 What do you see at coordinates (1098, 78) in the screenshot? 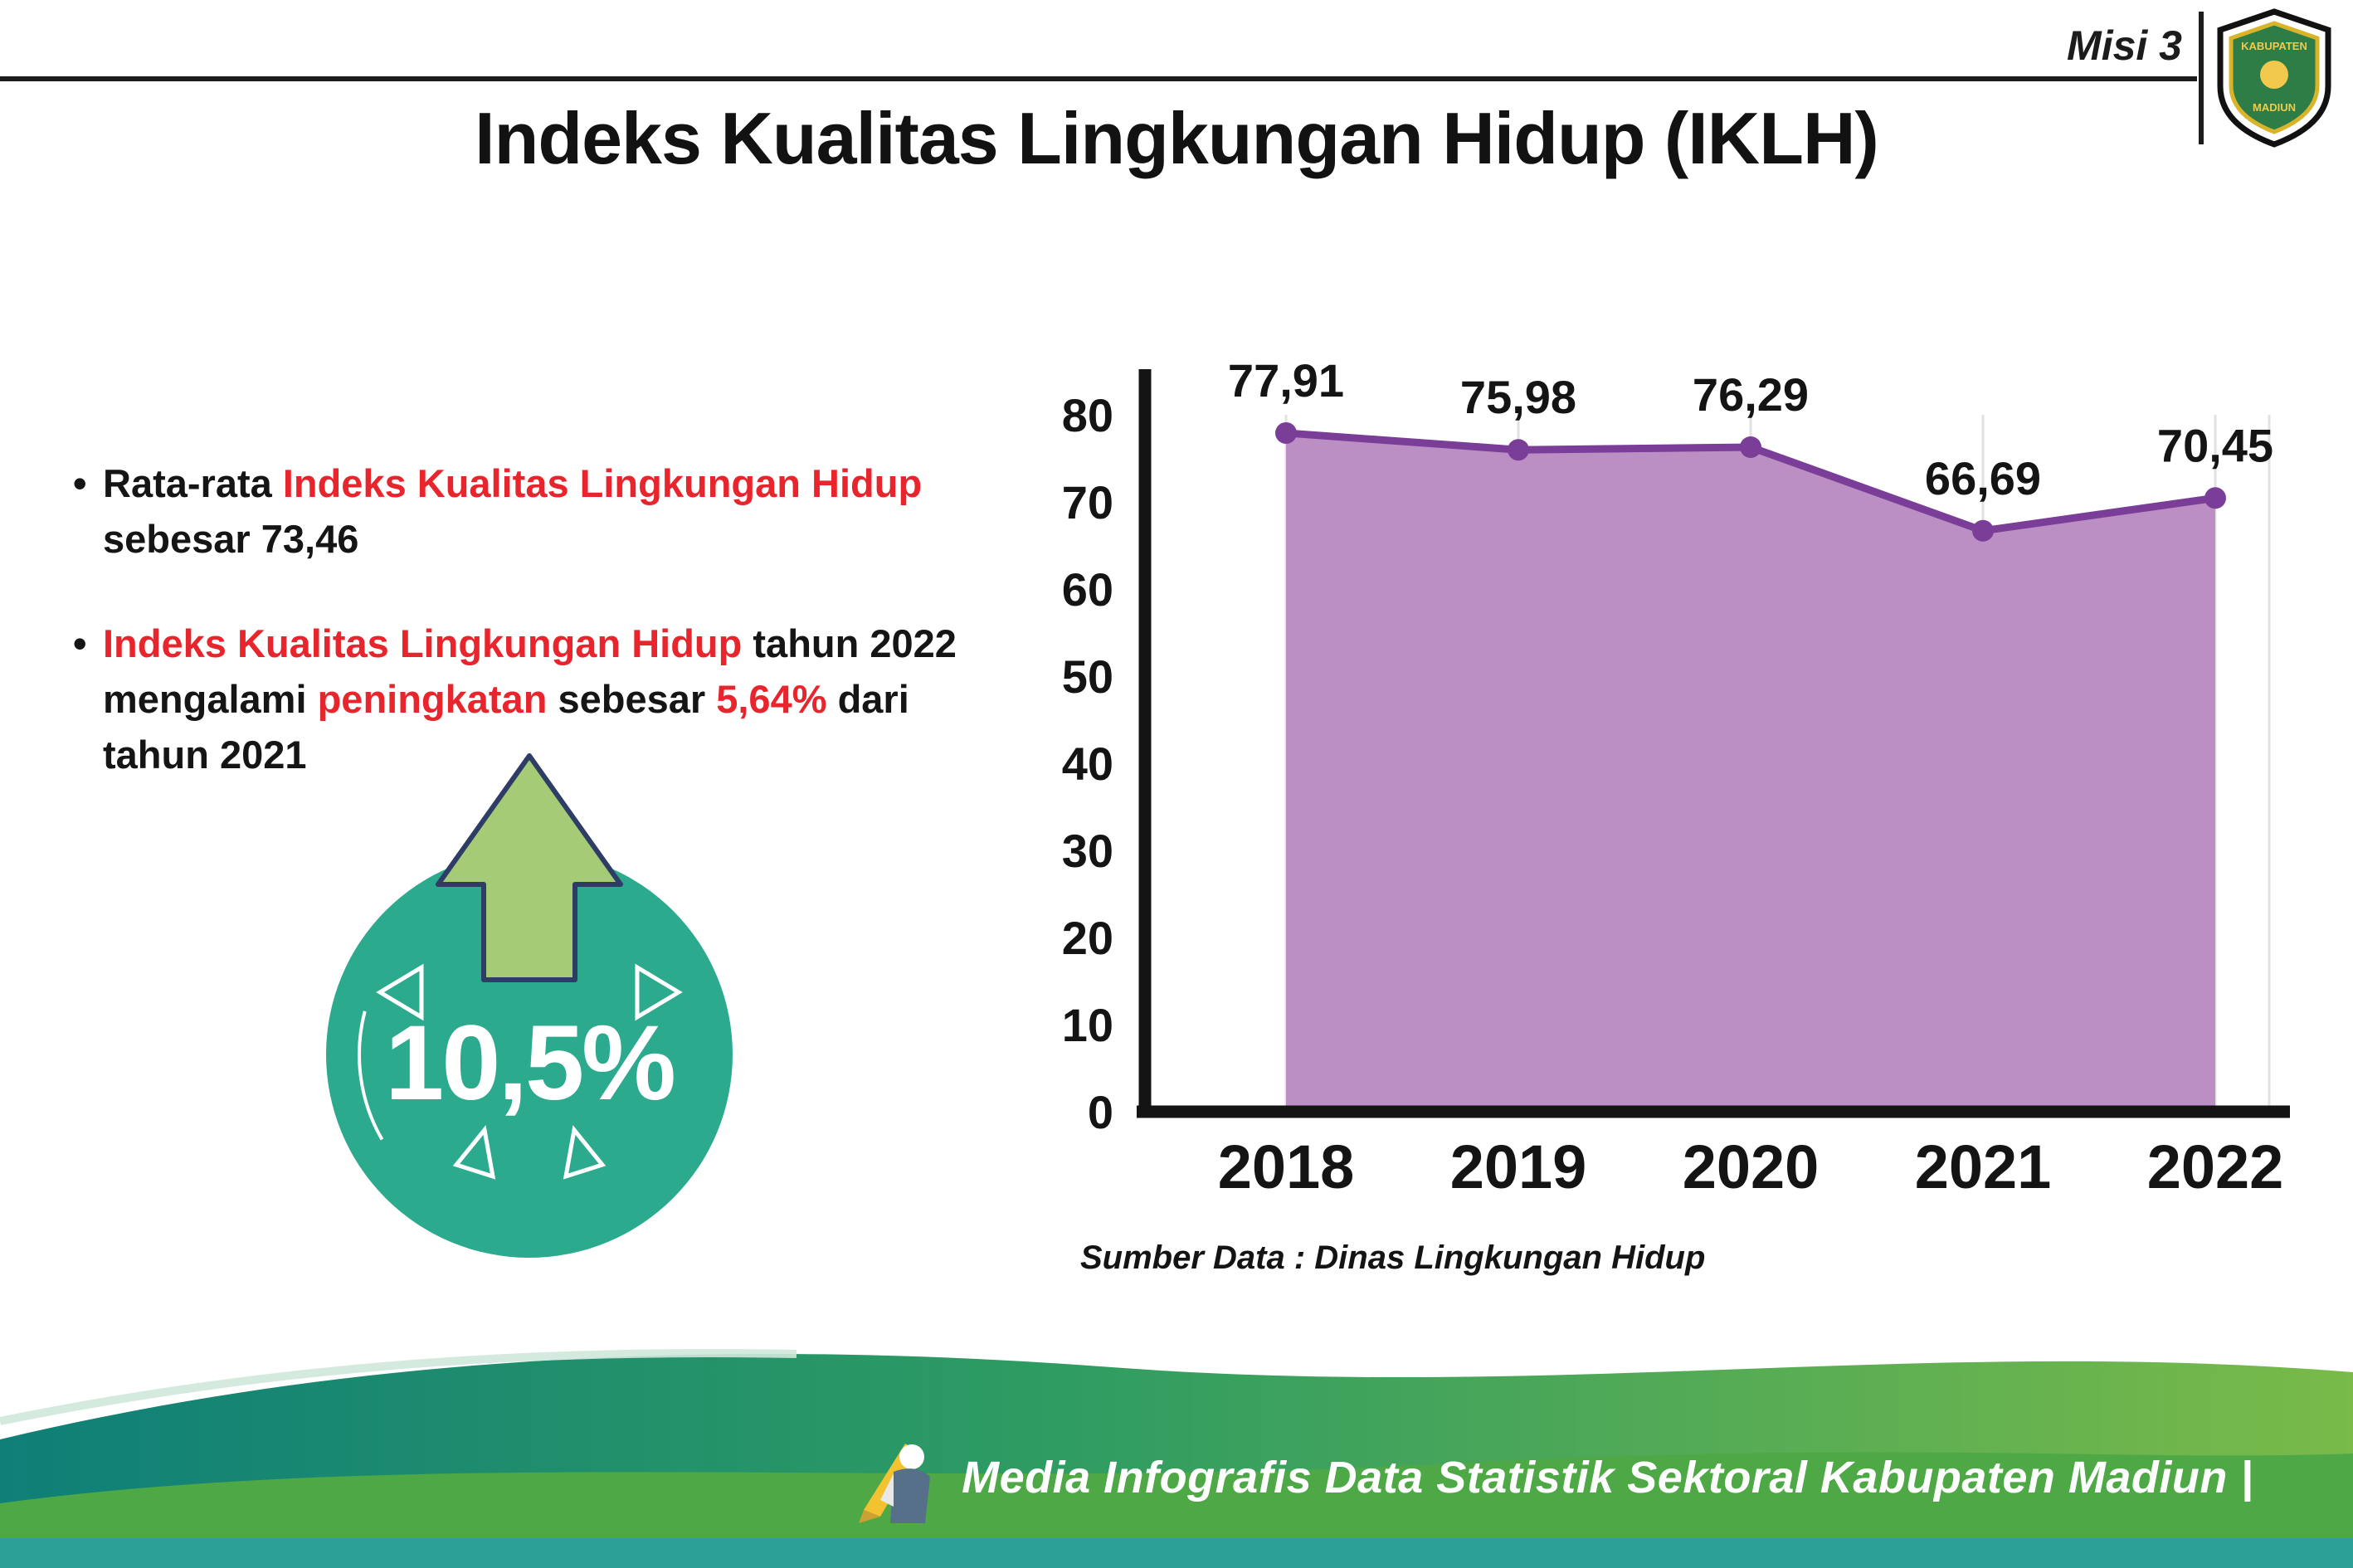
I see `header-rule` at bounding box center [1098, 78].